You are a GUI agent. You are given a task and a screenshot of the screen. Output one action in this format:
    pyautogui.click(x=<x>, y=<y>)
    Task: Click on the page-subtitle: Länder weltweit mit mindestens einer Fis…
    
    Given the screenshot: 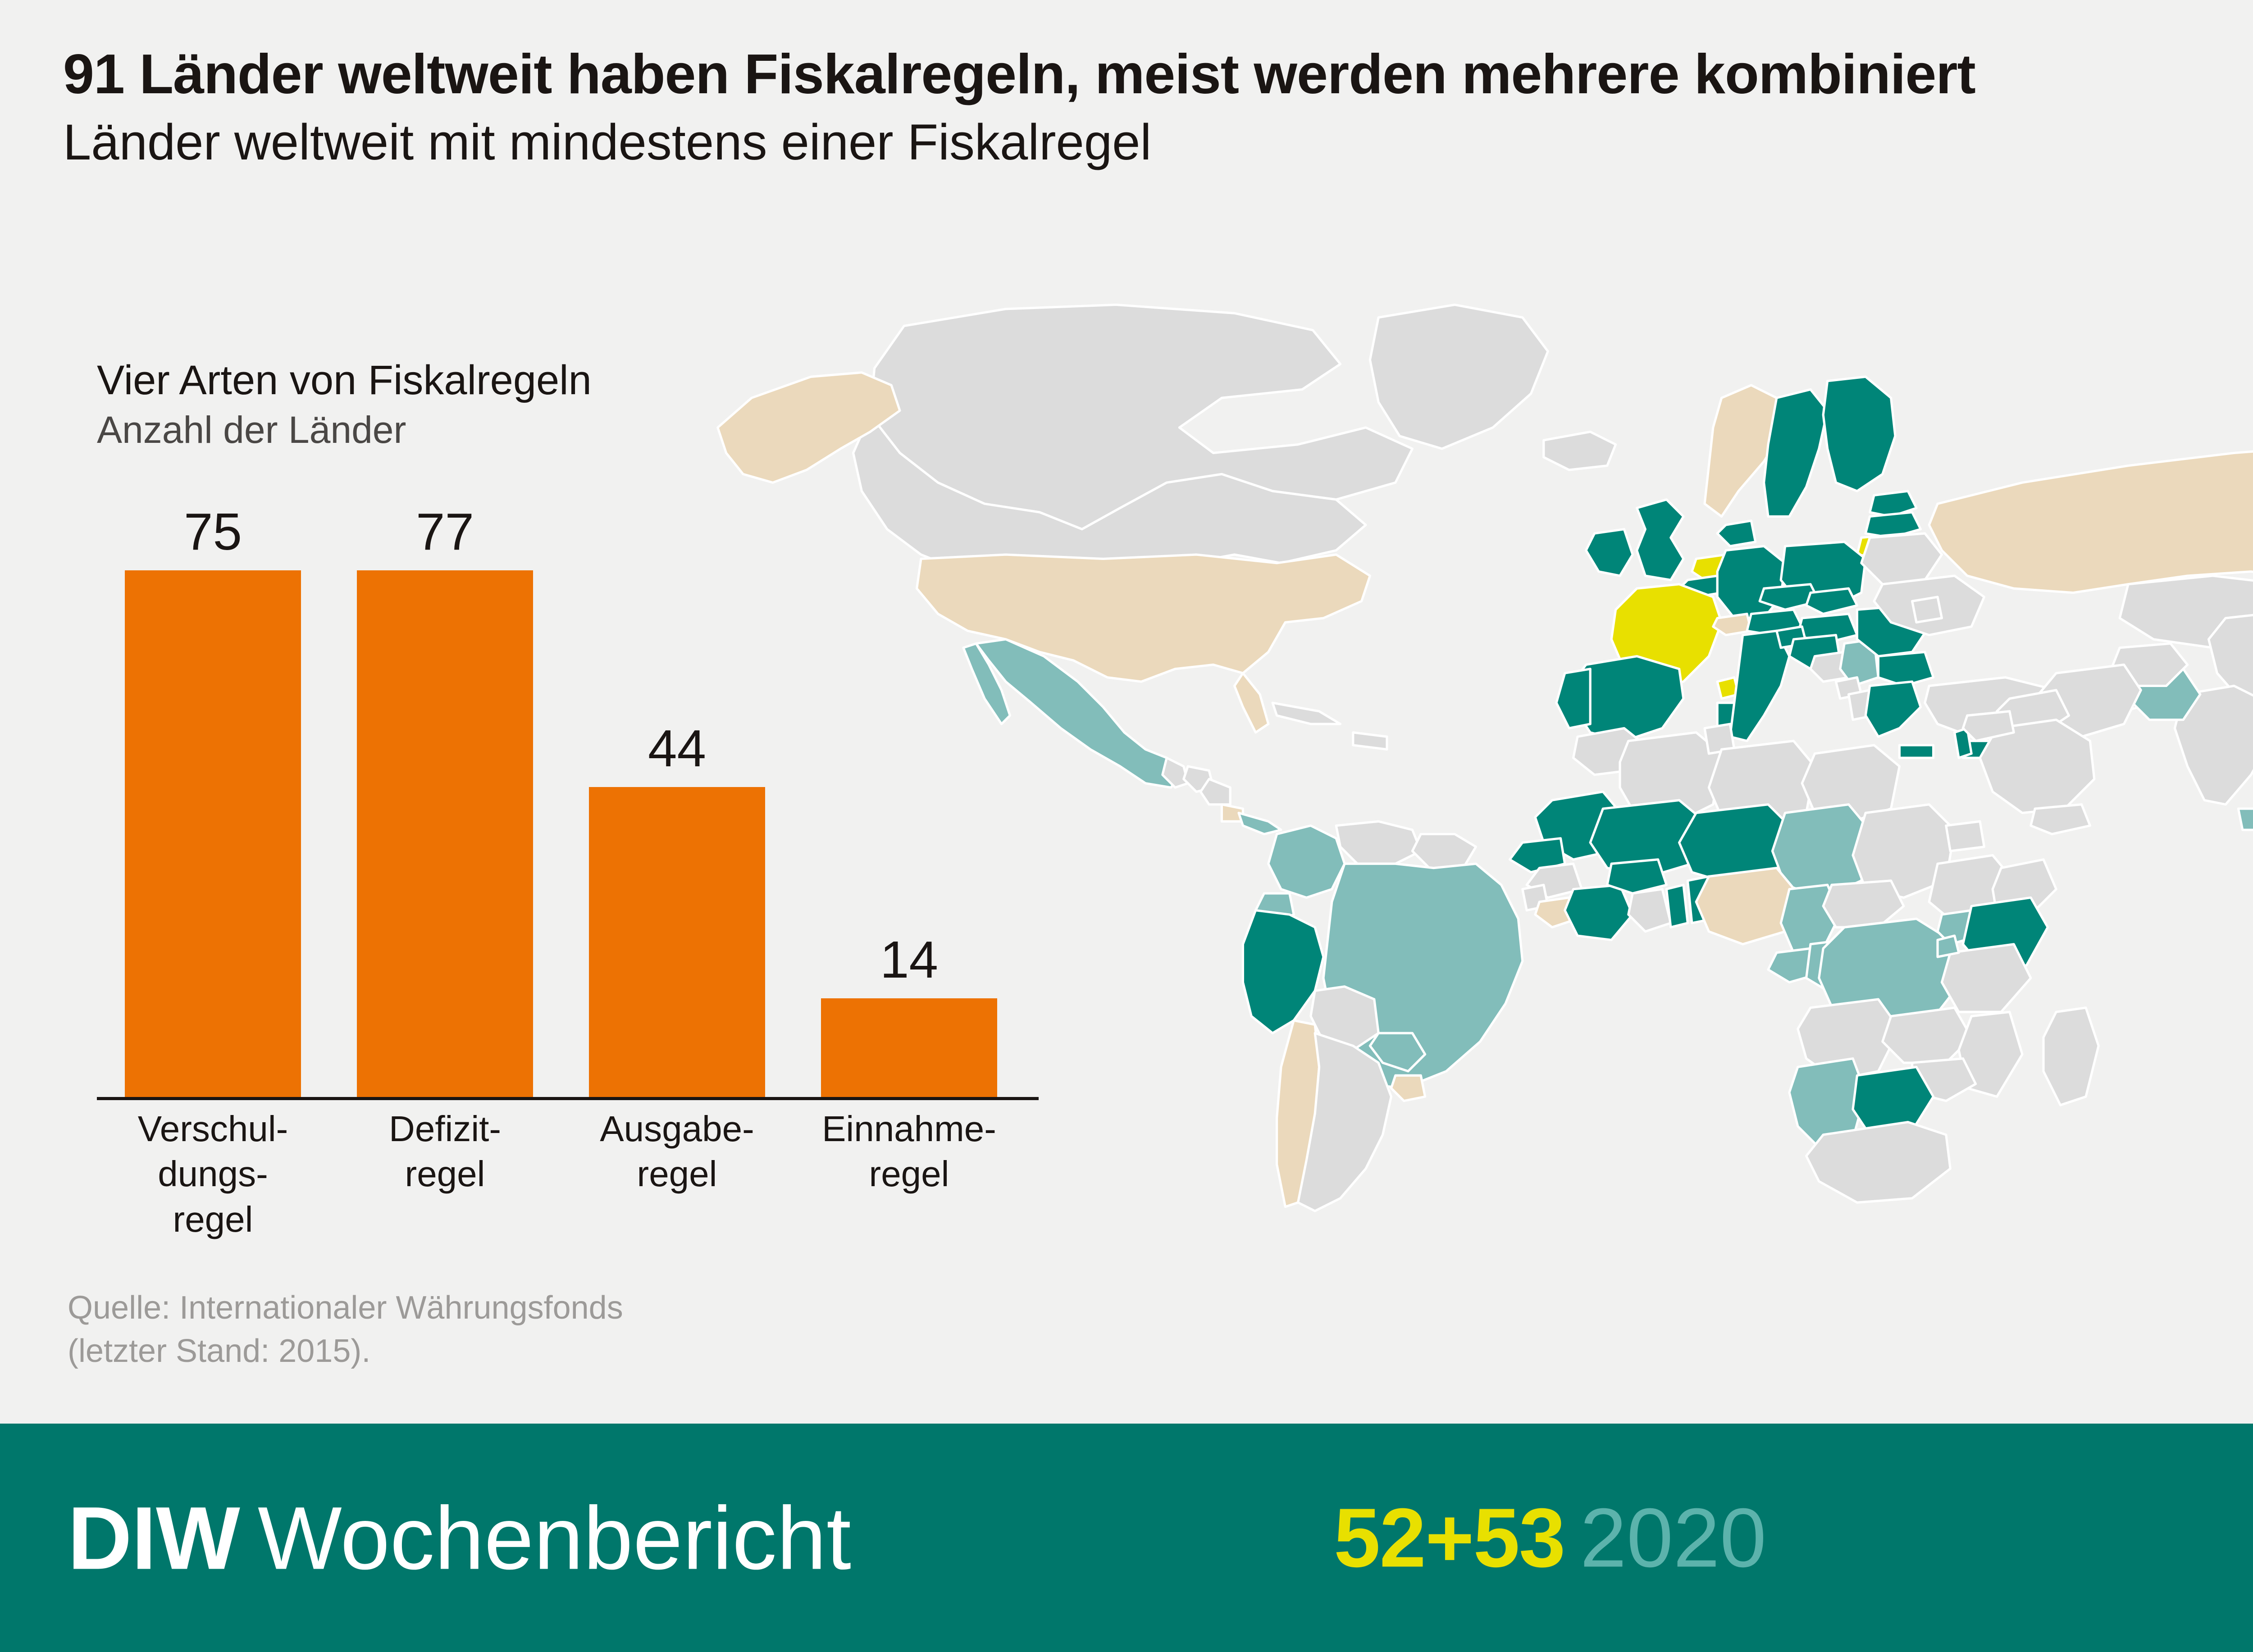 What is the action you would take?
    pyautogui.click(x=607, y=142)
    